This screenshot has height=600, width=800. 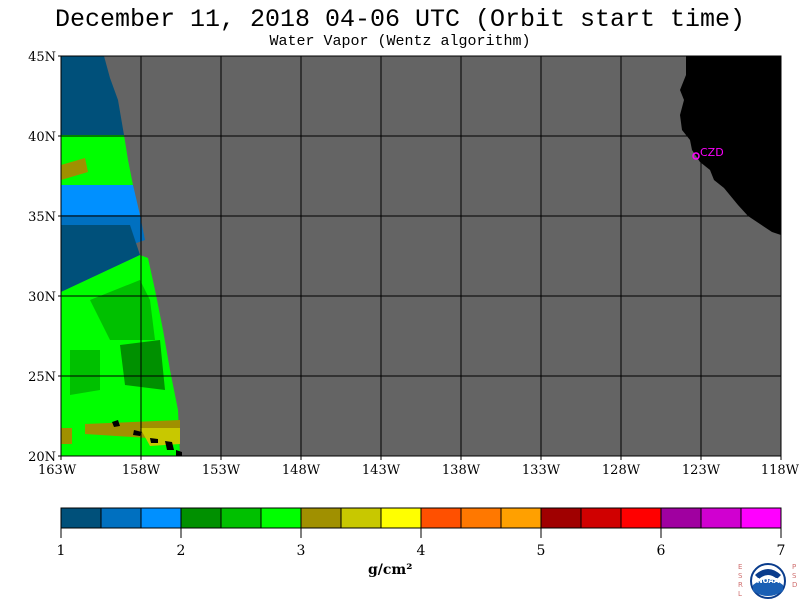 I want to click on svg-text: E, so click(x=740, y=567).